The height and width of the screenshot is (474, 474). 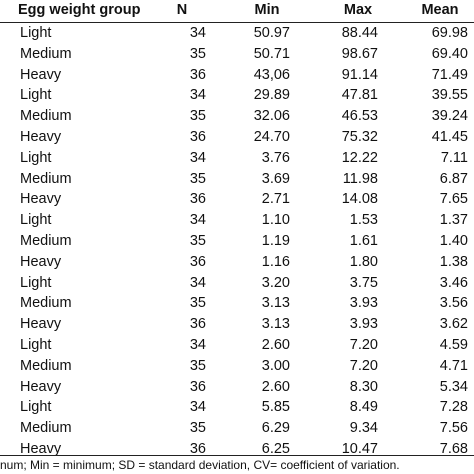 What do you see at coordinates (237, 366) in the screenshot?
I see `table-row: Medium 35 3.00 7.20 4.71` at bounding box center [237, 366].